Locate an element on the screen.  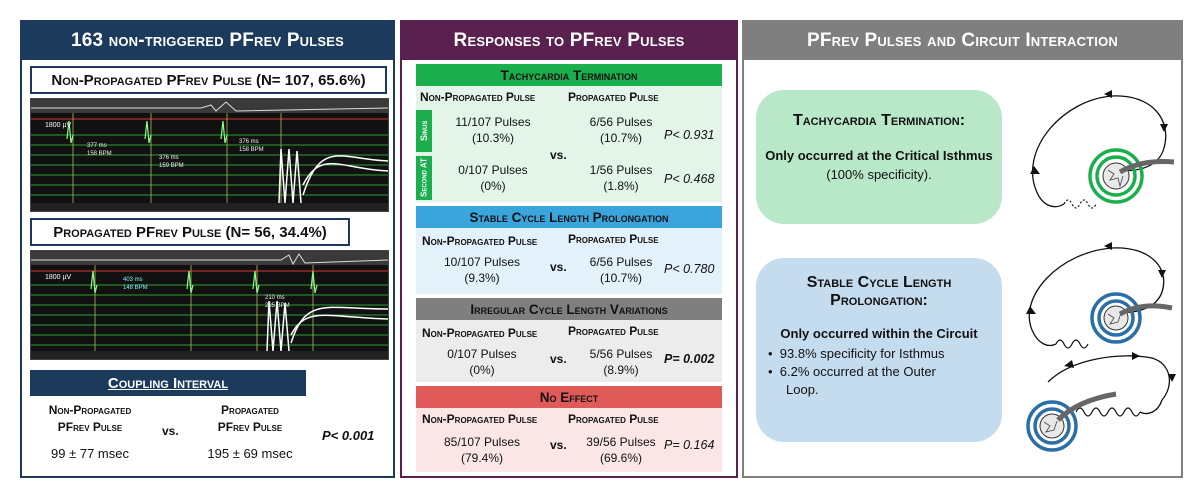
termination-r1-p: P< 0.931 is located at coordinates (689, 135).